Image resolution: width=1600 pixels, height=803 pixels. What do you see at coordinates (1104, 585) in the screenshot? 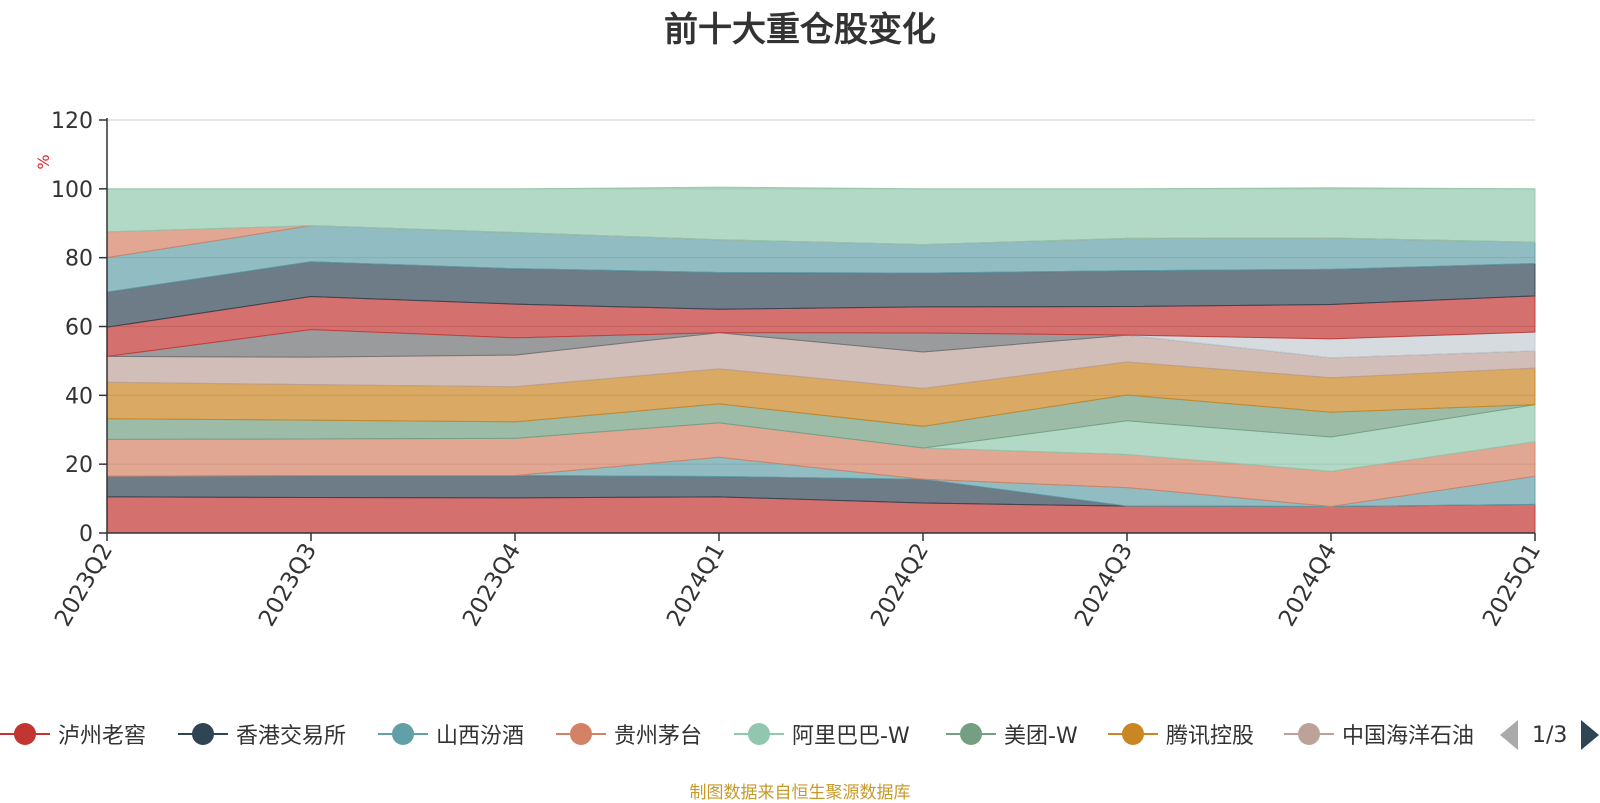
I see `x-tick-label-2024Q3: 2024Q3` at bounding box center [1104, 585].